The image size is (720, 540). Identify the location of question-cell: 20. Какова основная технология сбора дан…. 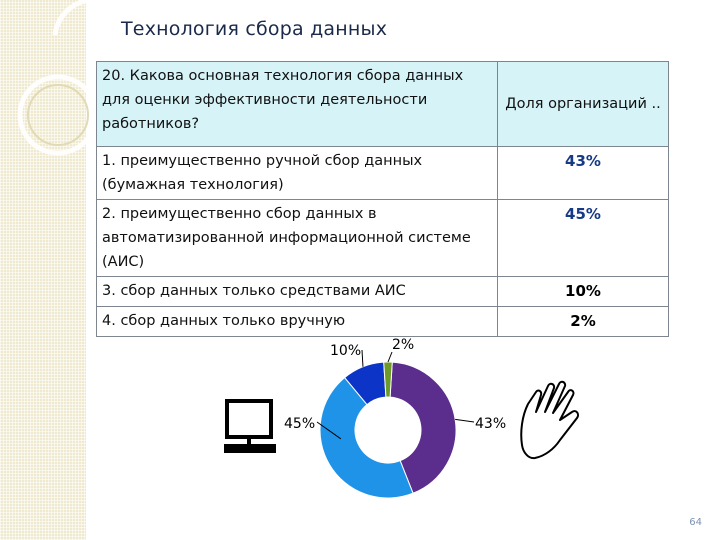
(297, 104).